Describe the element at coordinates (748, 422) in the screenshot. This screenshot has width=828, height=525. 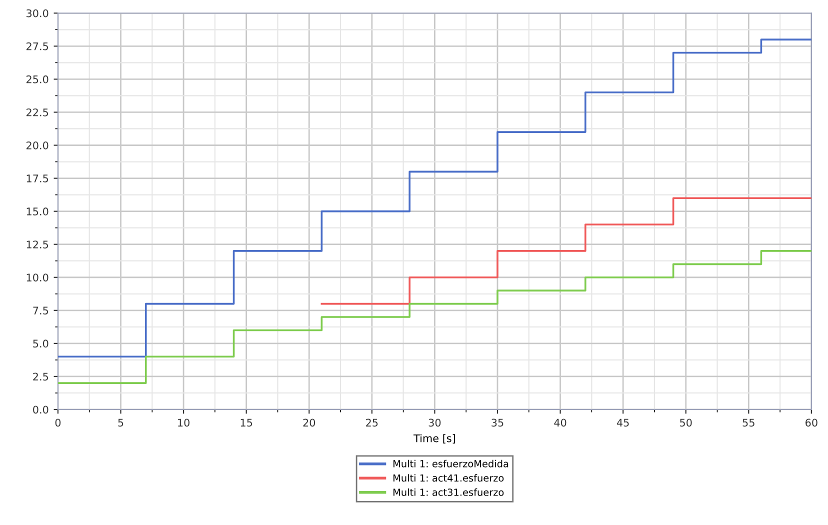
I see `x-tick-label: 55` at that location.